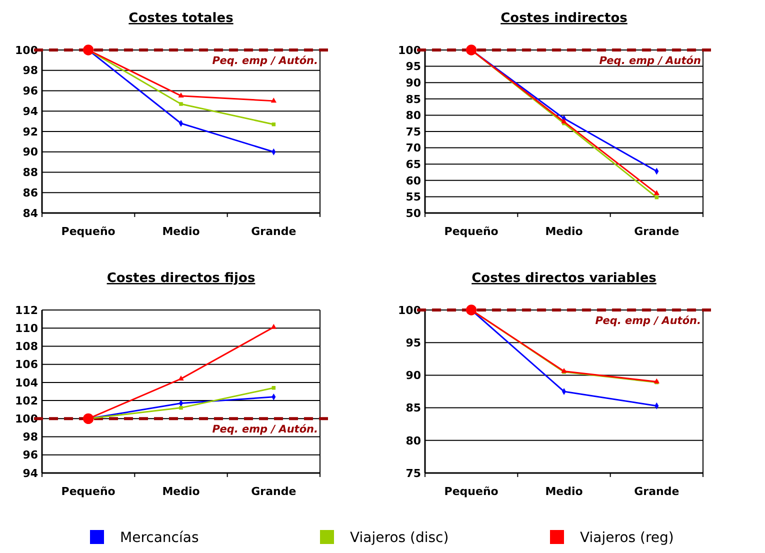  What do you see at coordinates (414, 148) in the screenshot?
I see `y-tick-label: 70` at bounding box center [414, 148].